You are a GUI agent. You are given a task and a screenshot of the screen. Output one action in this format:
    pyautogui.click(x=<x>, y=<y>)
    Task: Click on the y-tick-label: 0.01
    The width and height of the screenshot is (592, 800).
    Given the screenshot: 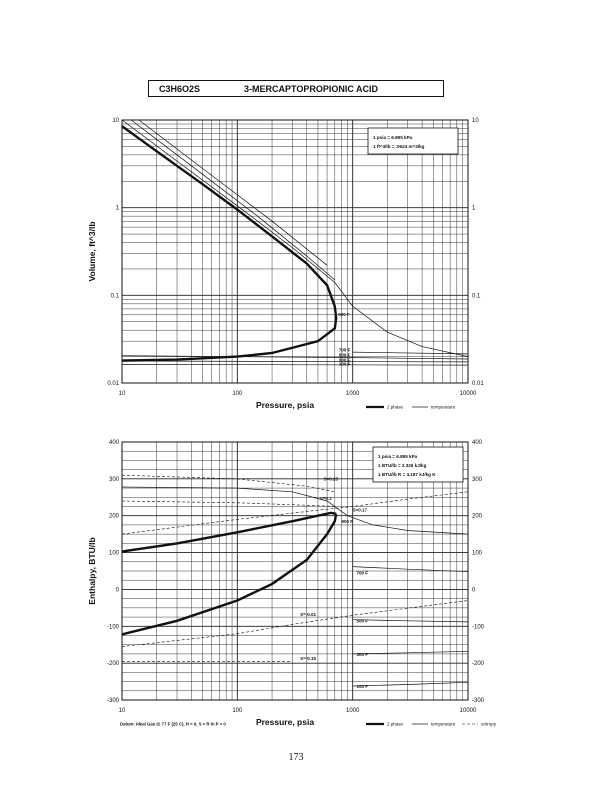 What is the action you would take?
    pyautogui.click(x=113, y=384)
    